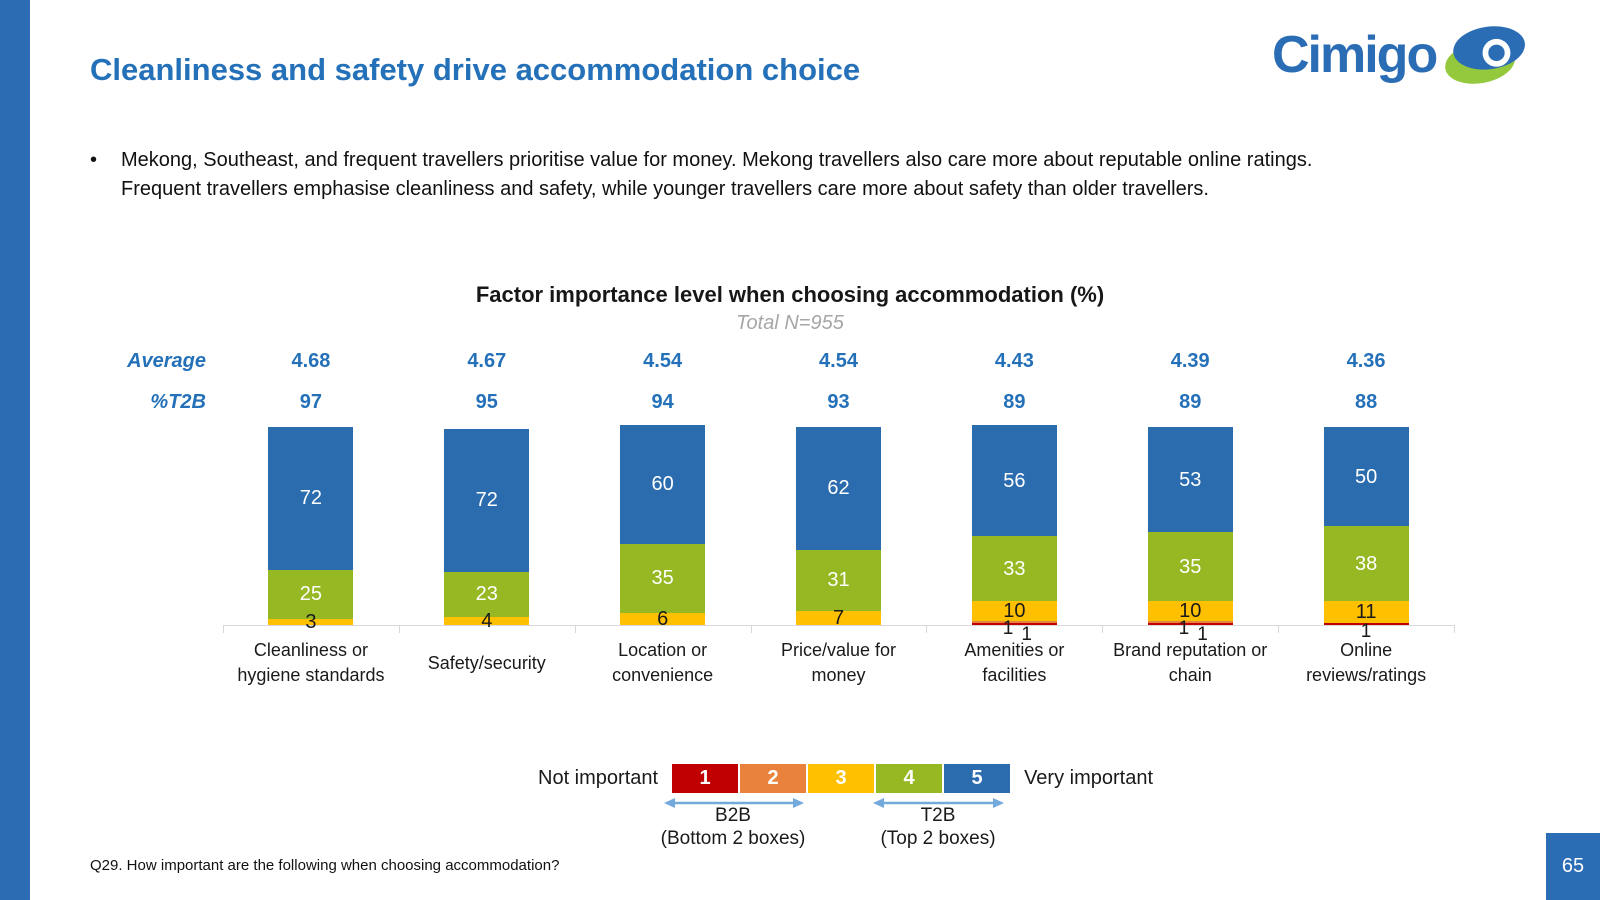 Image resolution: width=1600 pixels, height=900 pixels. Describe the element at coordinates (938, 838) in the screenshot. I see `t2b-sublabel: (Top 2 boxes)` at that location.